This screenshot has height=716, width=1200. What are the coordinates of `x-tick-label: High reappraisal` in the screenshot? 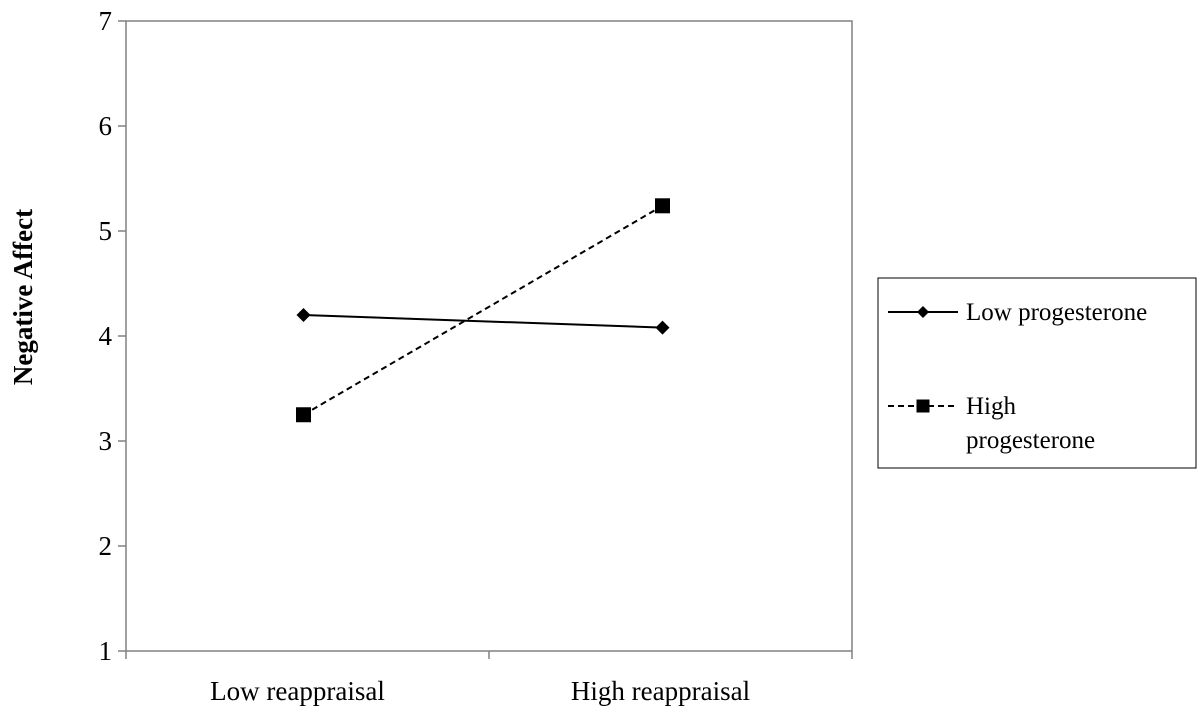 It's located at (660, 691).